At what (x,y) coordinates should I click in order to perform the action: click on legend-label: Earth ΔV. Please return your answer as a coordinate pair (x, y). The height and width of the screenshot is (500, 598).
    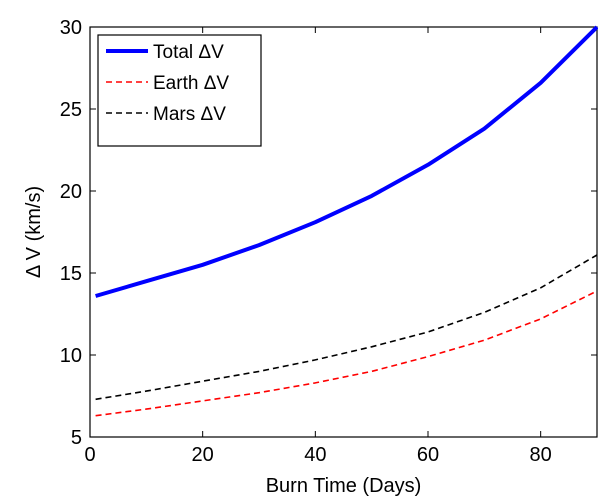
    Looking at the image, I should click on (191, 83).